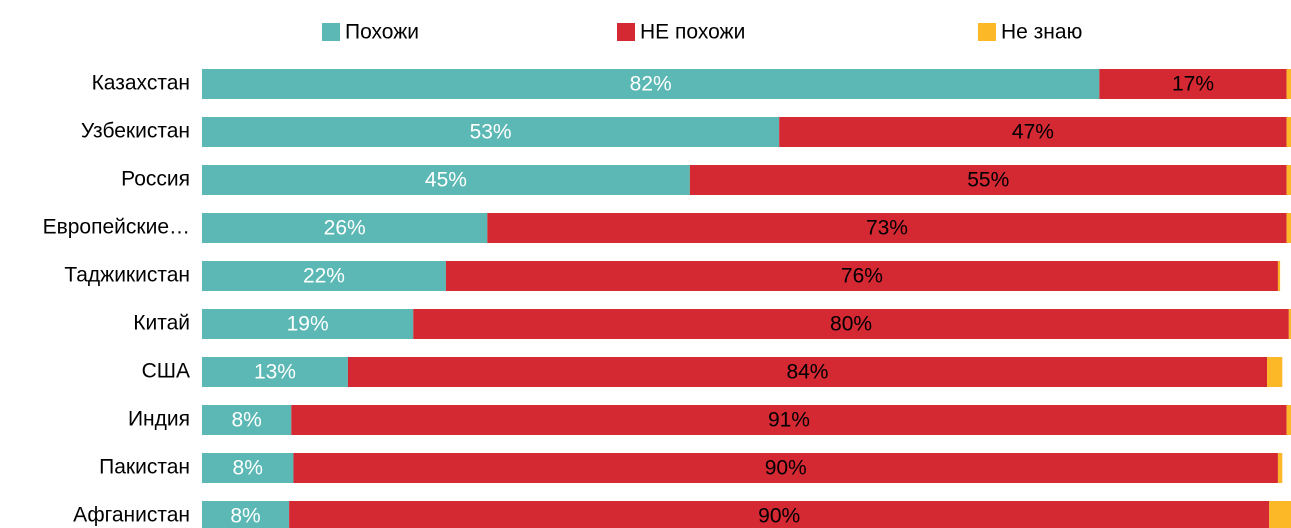  Describe the element at coordinates (135, 131) in the screenshot. I see `y-tick-label: Узбекистан` at that location.